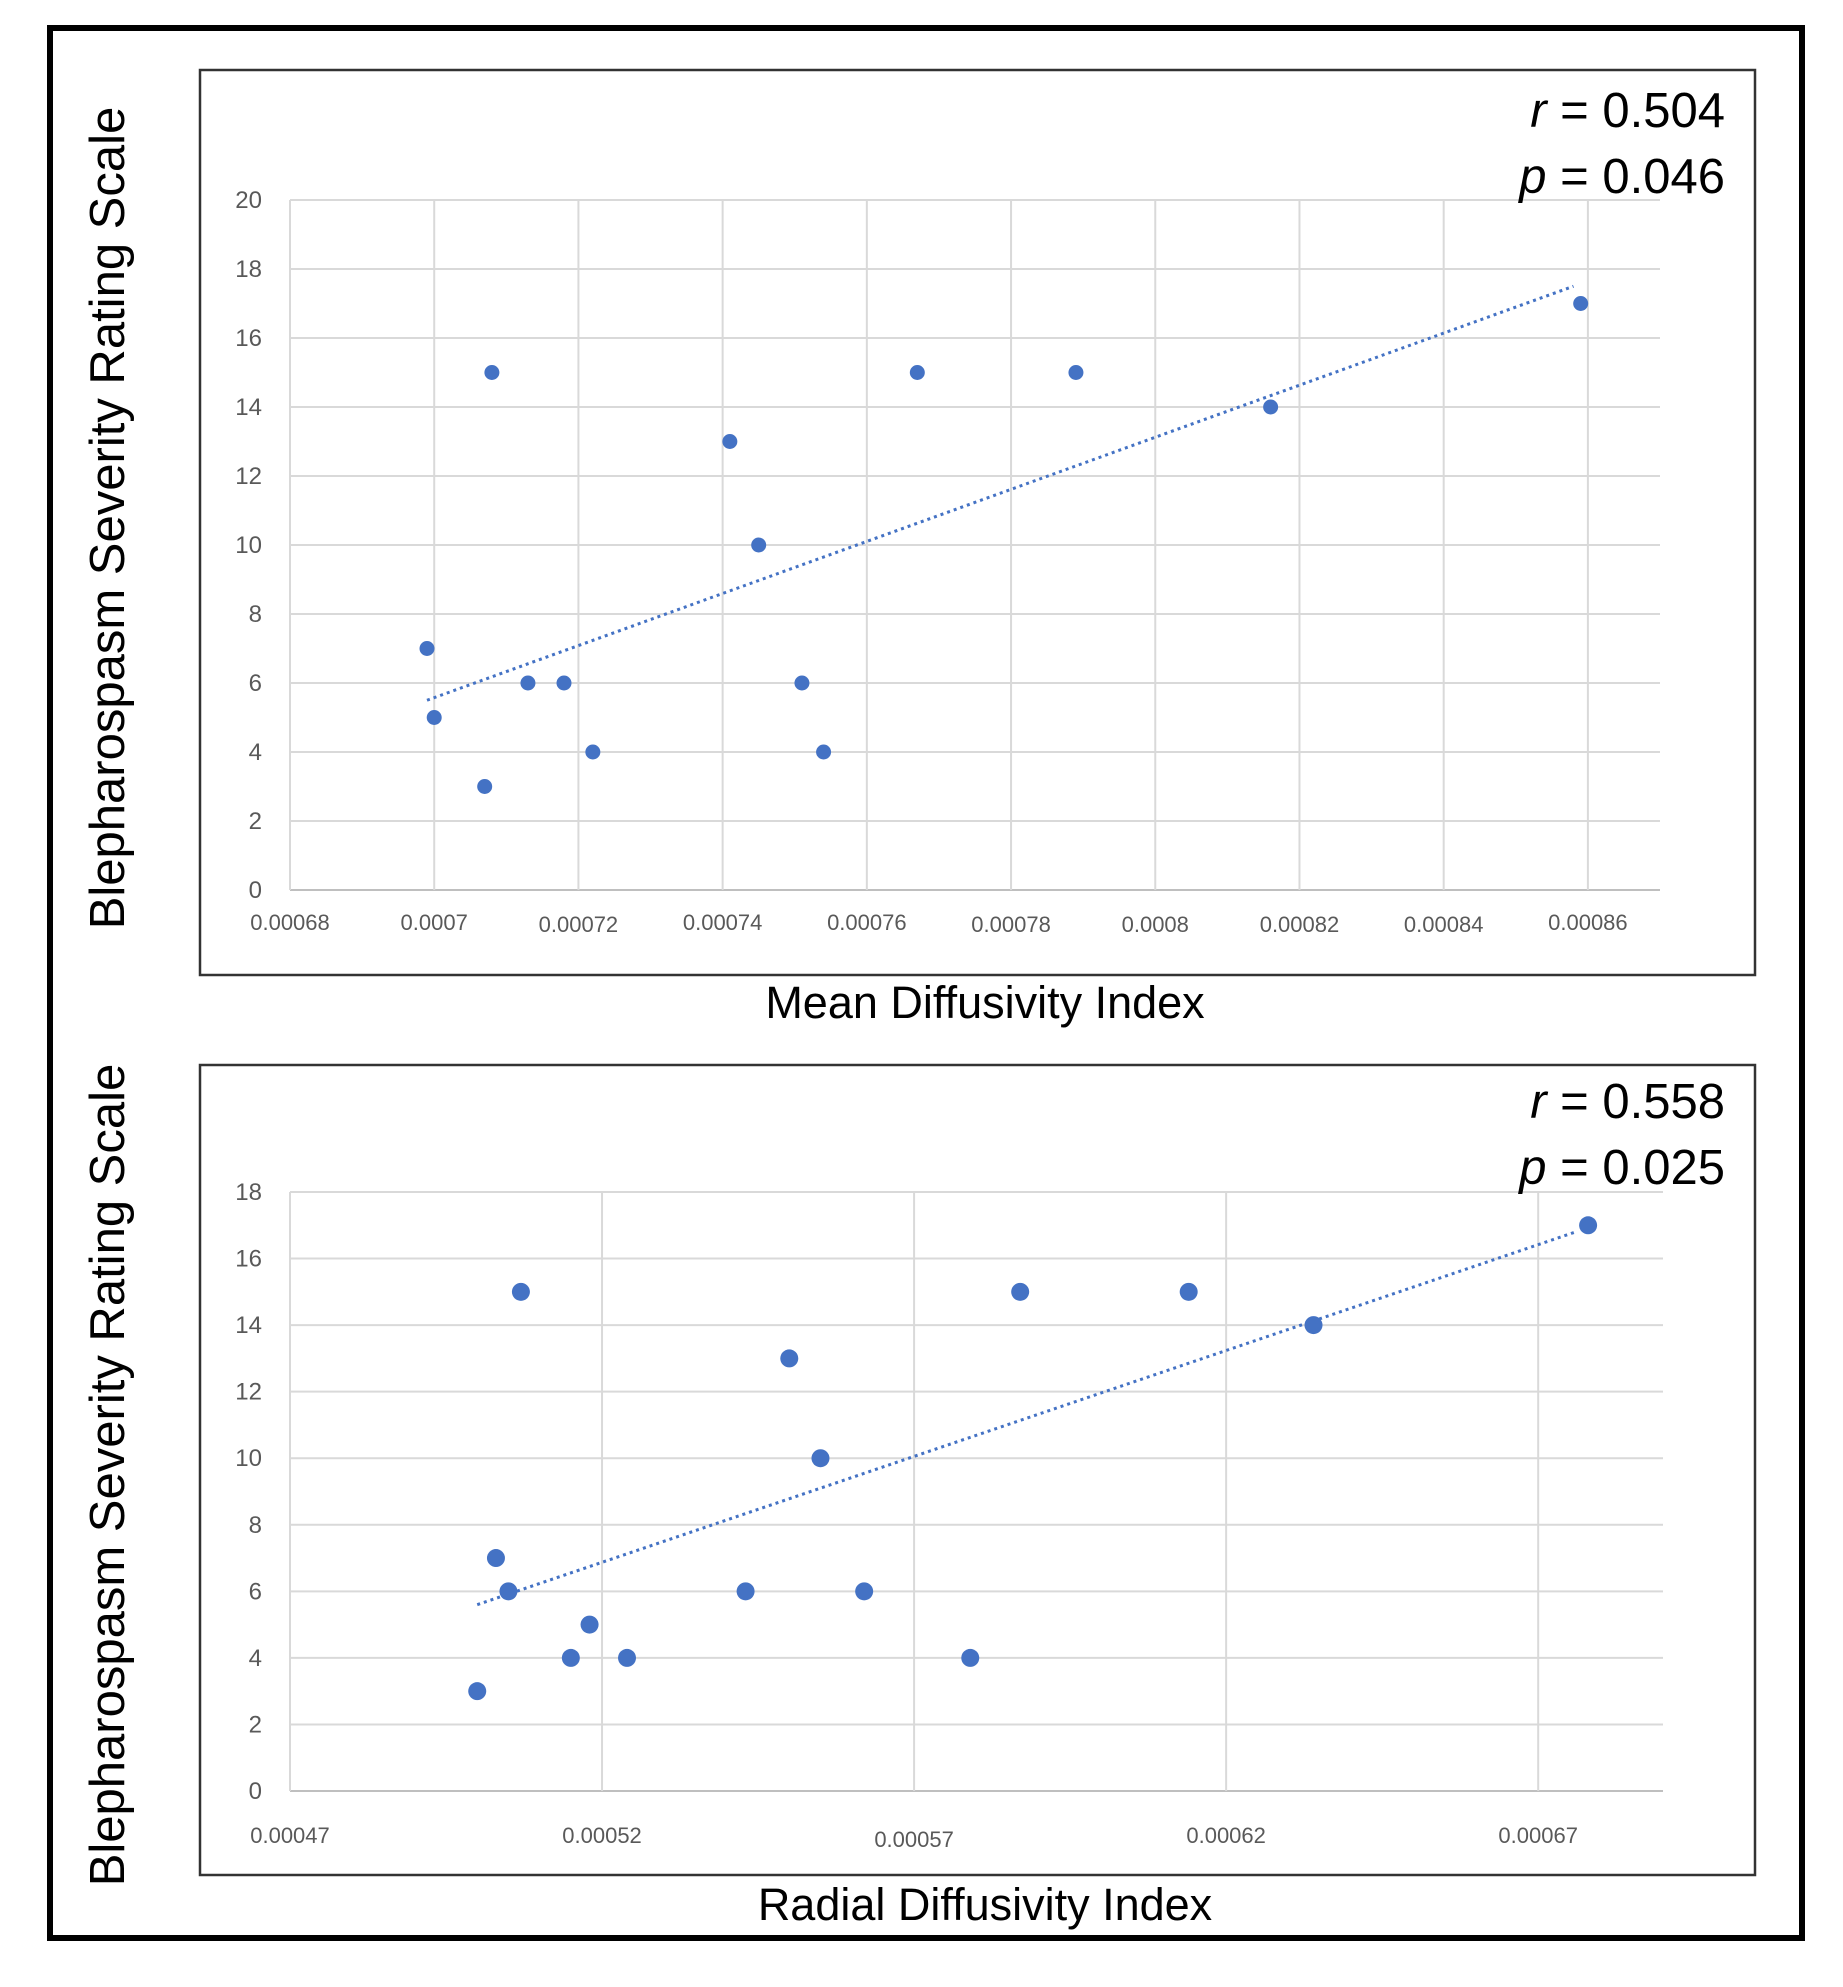 The height and width of the screenshot is (1987, 1843). Describe the element at coordinates (1538, 1835) in the screenshot. I see `x-tick-label: 0.00067` at that location.